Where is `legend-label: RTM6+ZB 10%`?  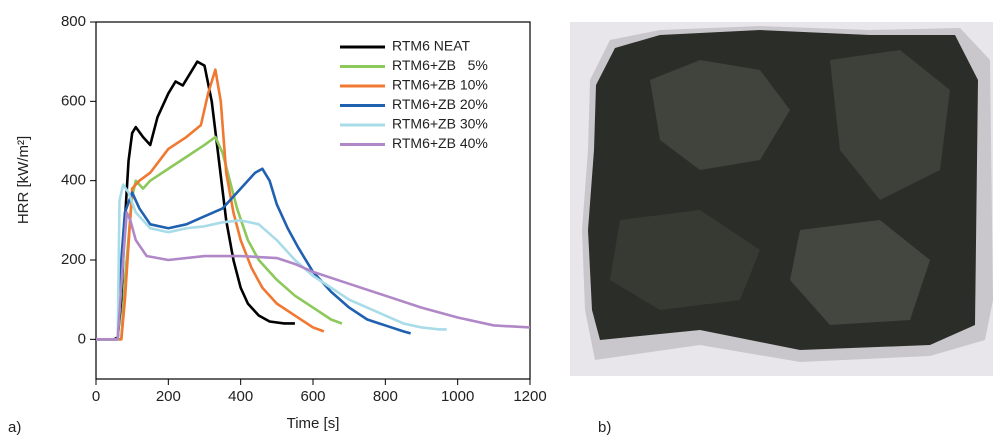
legend-label: RTM6+ZB 10% is located at coordinates (440, 85).